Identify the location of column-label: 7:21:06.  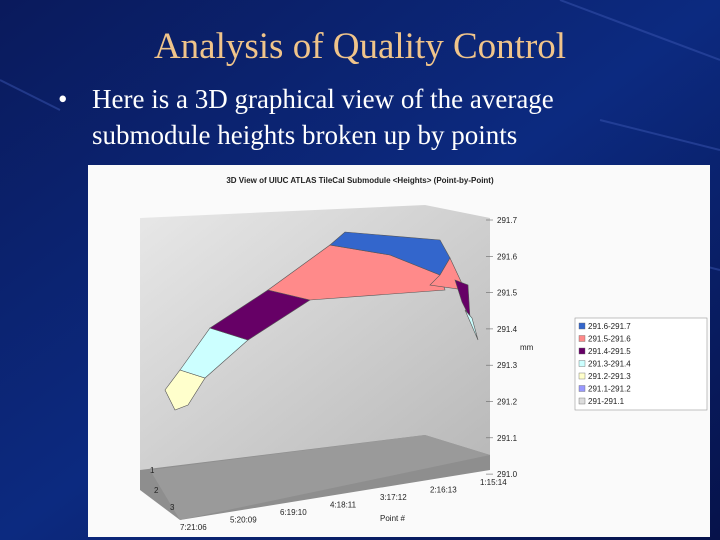
(193, 527).